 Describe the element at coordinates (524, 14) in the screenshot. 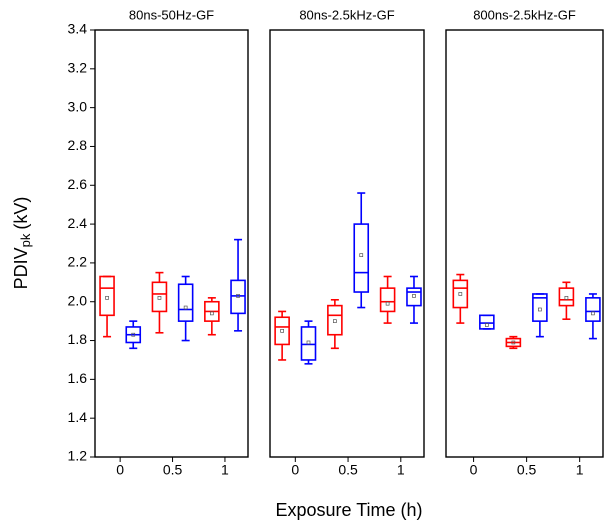

I see `panel-title: 800ns-2.5kHz-GF` at that location.